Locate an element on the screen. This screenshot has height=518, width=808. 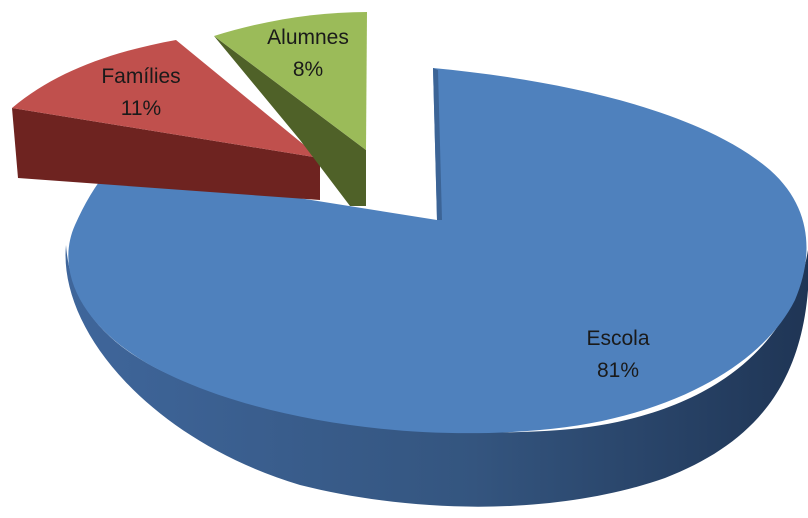
slice-alumnes-side is located at coordinates (290, 121).